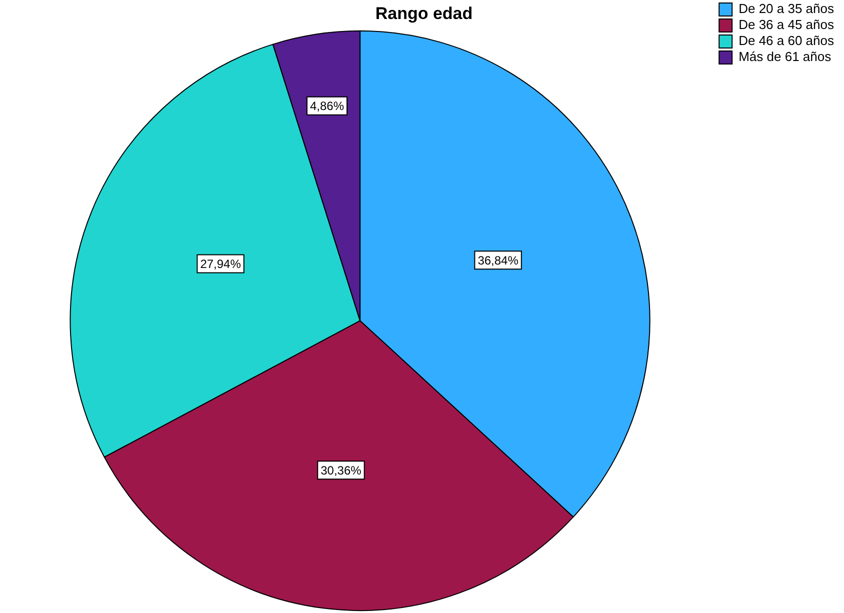 The width and height of the screenshot is (844, 613). What do you see at coordinates (786, 8) in the screenshot?
I see `legend-label: De 20 a 35 años` at bounding box center [786, 8].